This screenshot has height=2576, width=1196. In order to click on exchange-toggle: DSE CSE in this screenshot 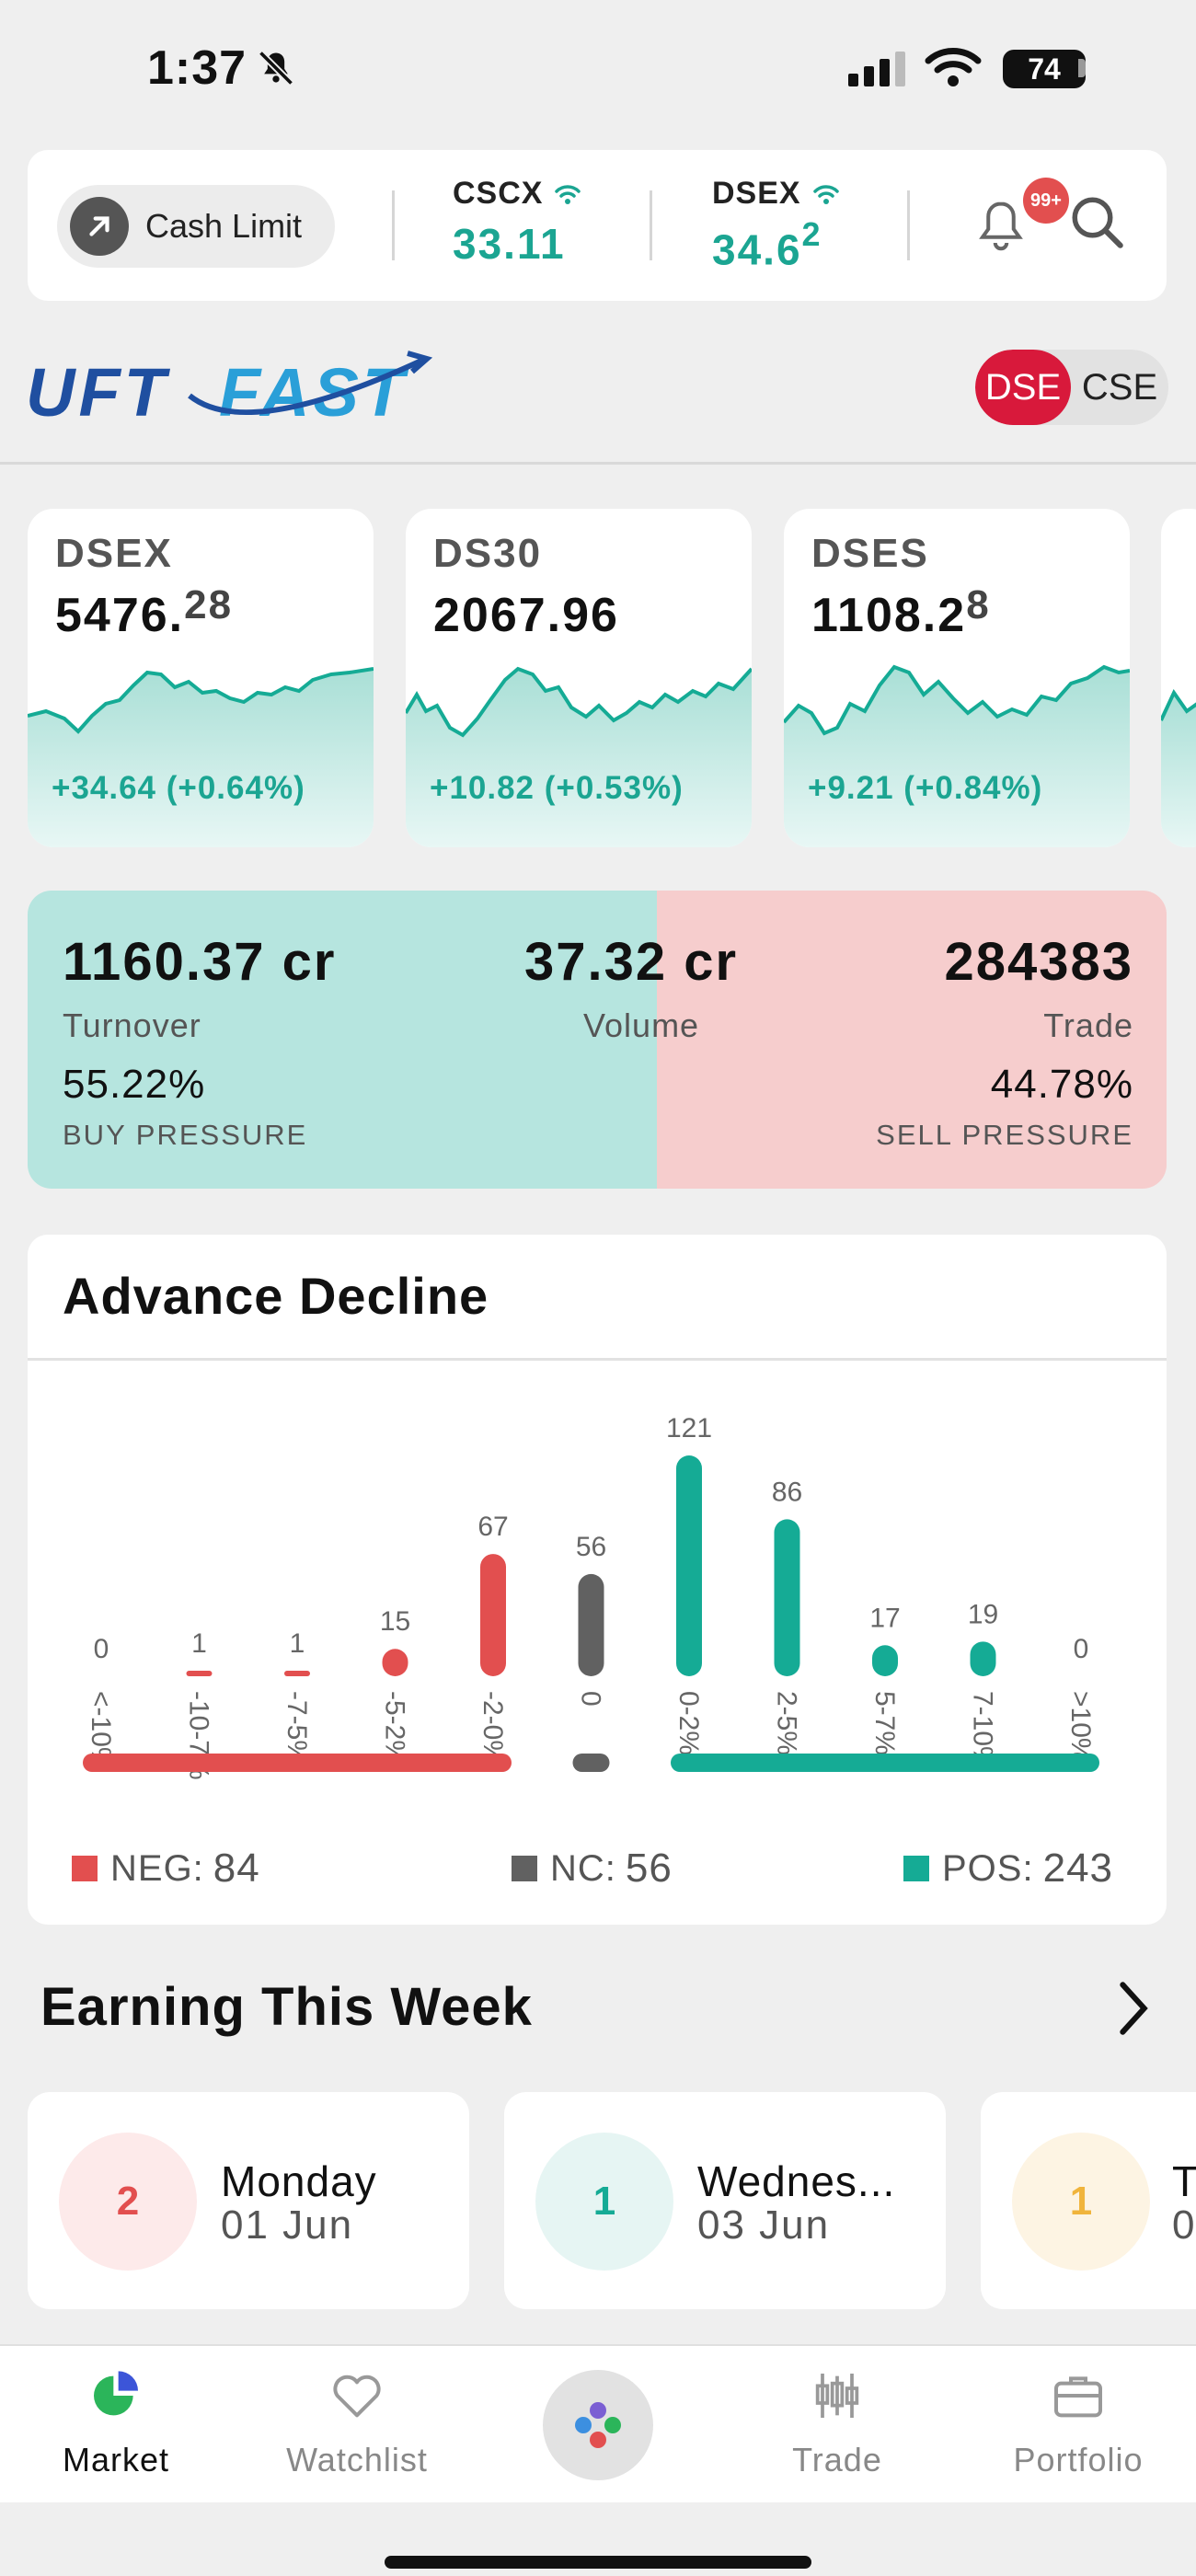, I will do `click(1071, 387)`.